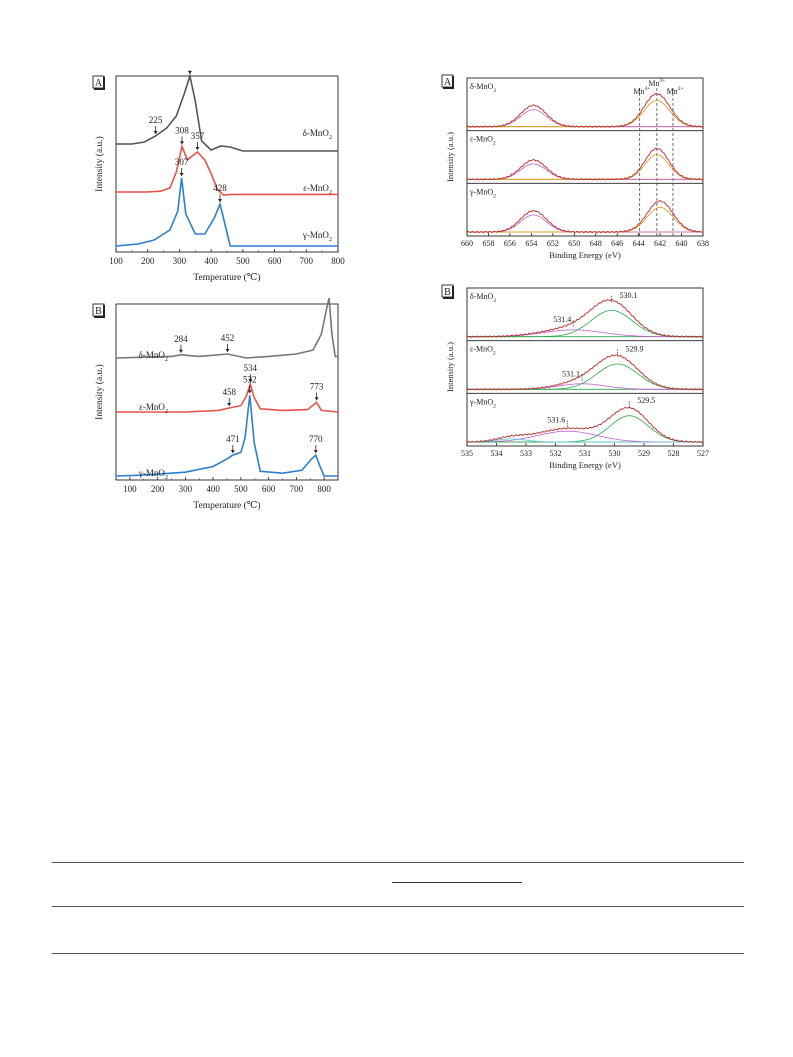  Describe the element at coordinates (98, 311) in the screenshot. I see `panel-label: B` at that location.